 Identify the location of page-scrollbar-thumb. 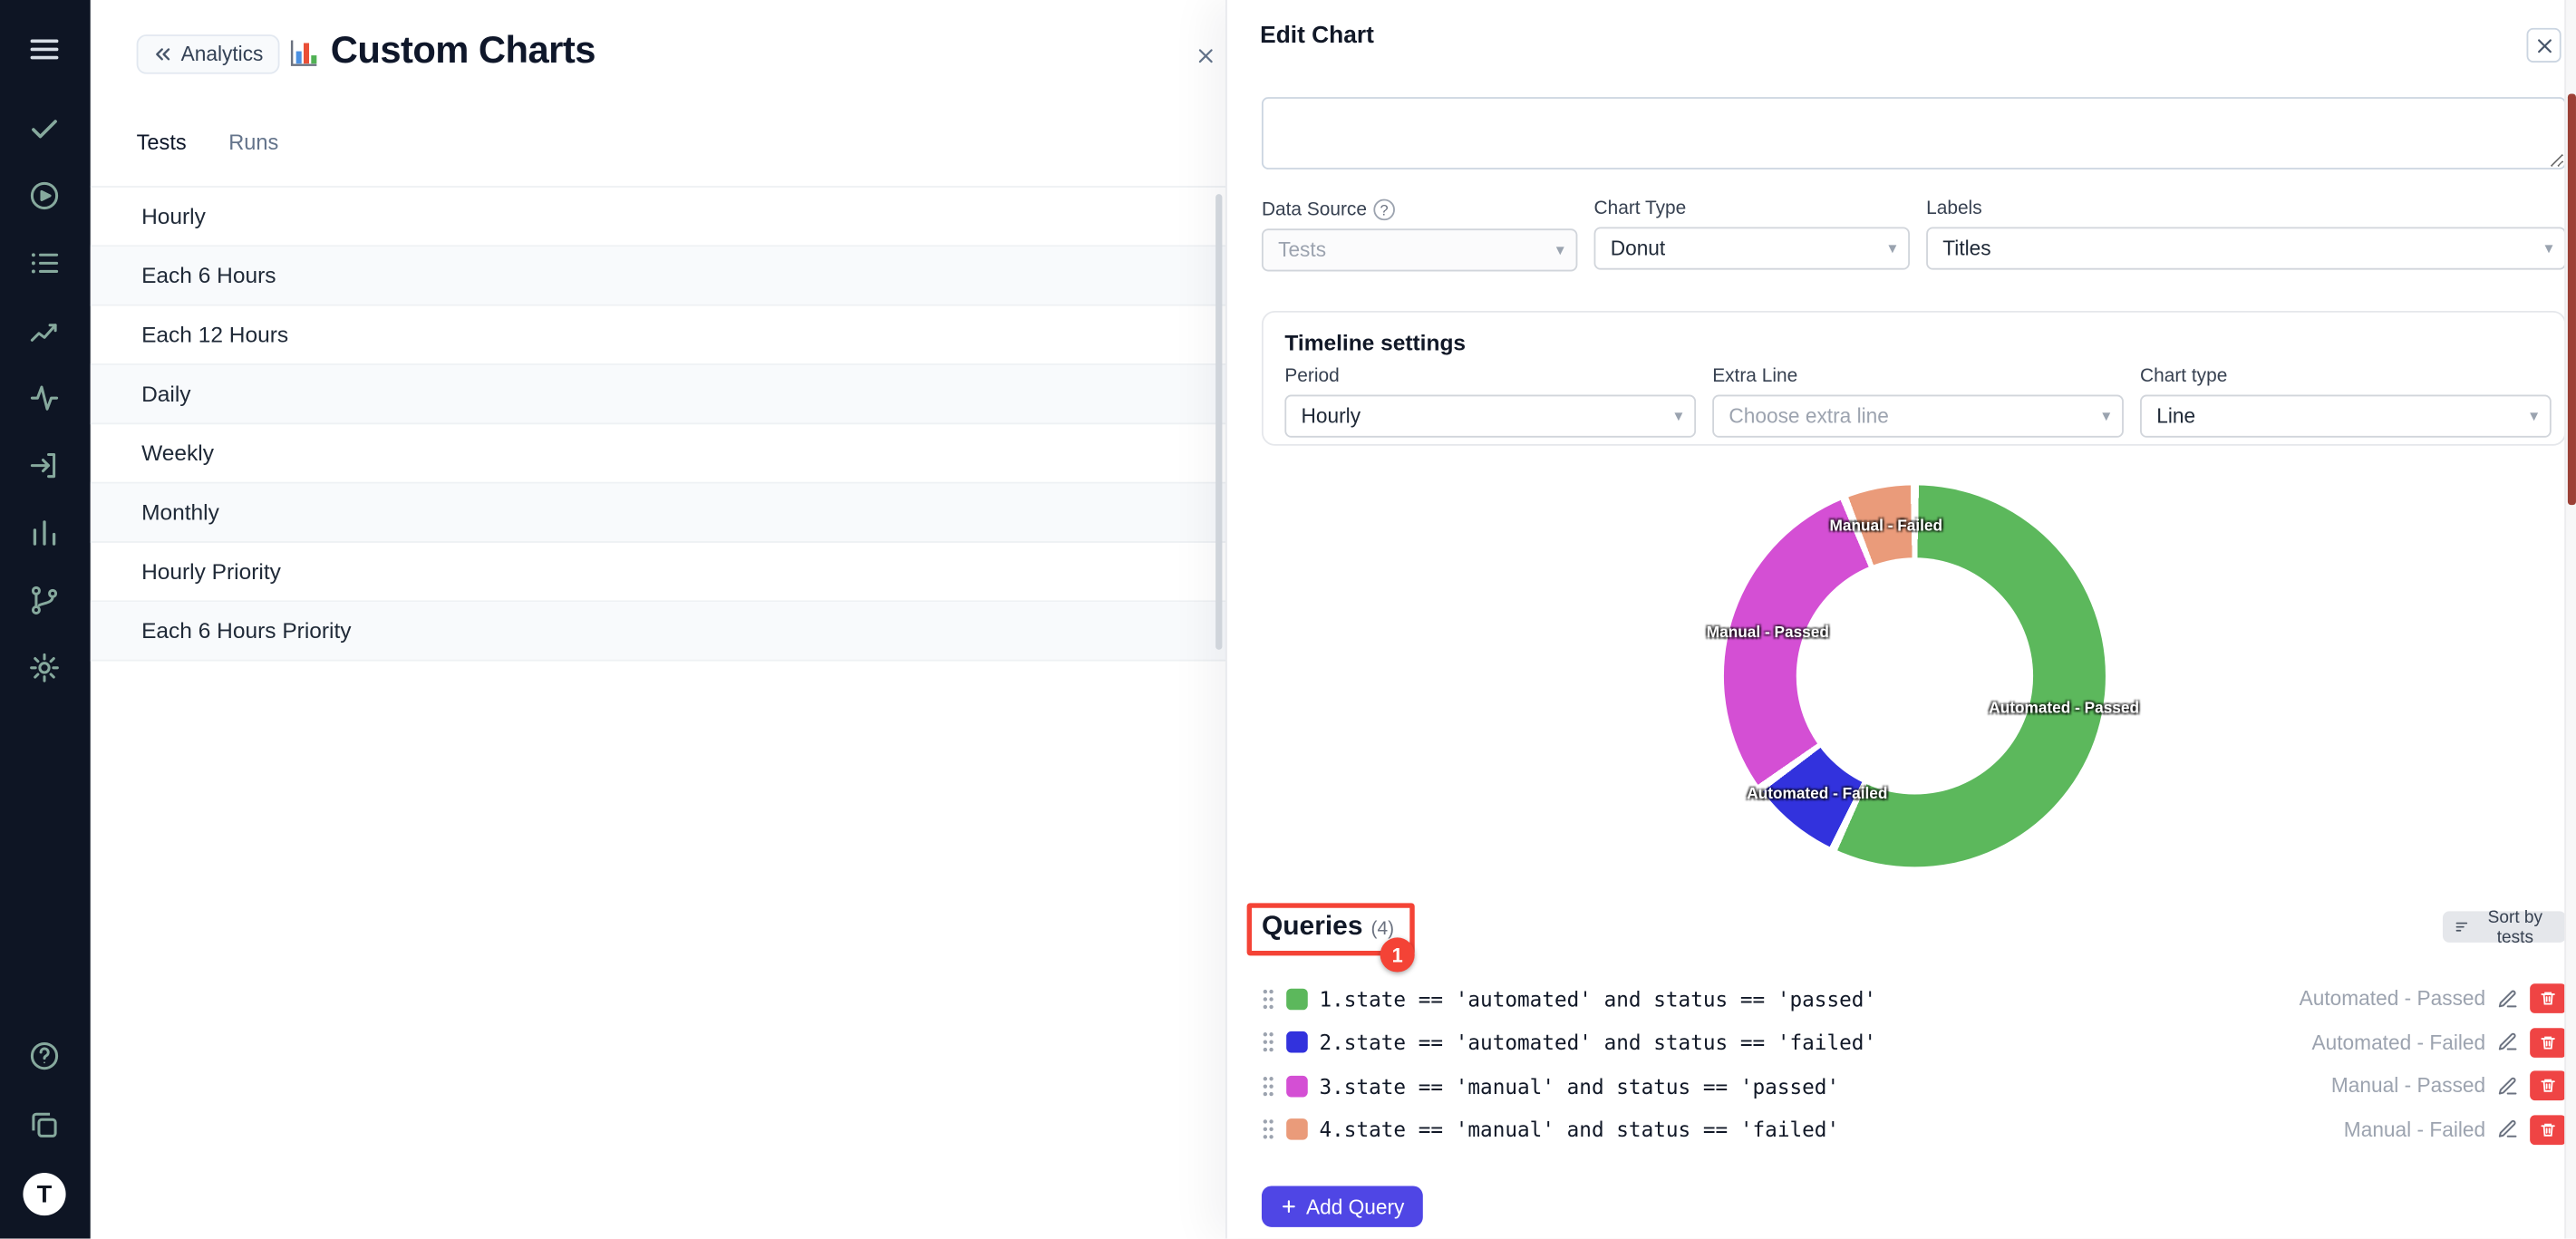
(2571, 299).